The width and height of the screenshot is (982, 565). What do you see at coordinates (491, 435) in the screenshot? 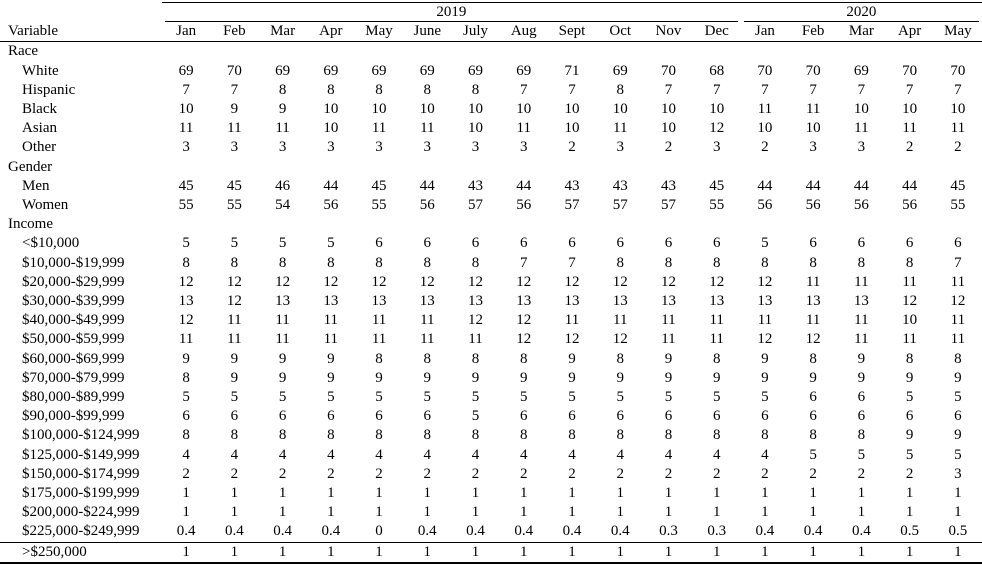
I see `table-row: $100,000-$124,999 8 8 8 8 8 8 8 8 8 8 8 8 8 8 8 9 9` at bounding box center [491, 435].